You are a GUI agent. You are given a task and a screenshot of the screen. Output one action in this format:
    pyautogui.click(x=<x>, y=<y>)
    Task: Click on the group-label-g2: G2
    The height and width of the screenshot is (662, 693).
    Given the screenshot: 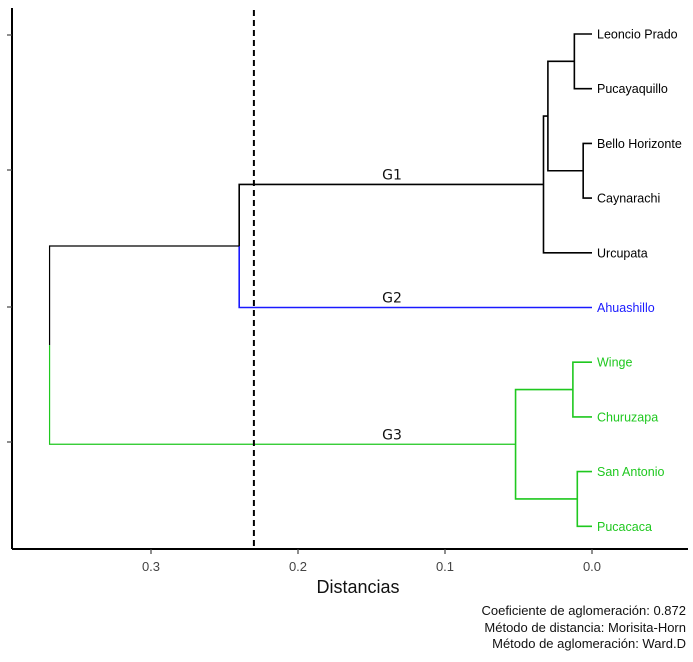 What is the action you would take?
    pyautogui.click(x=392, y=299)
    